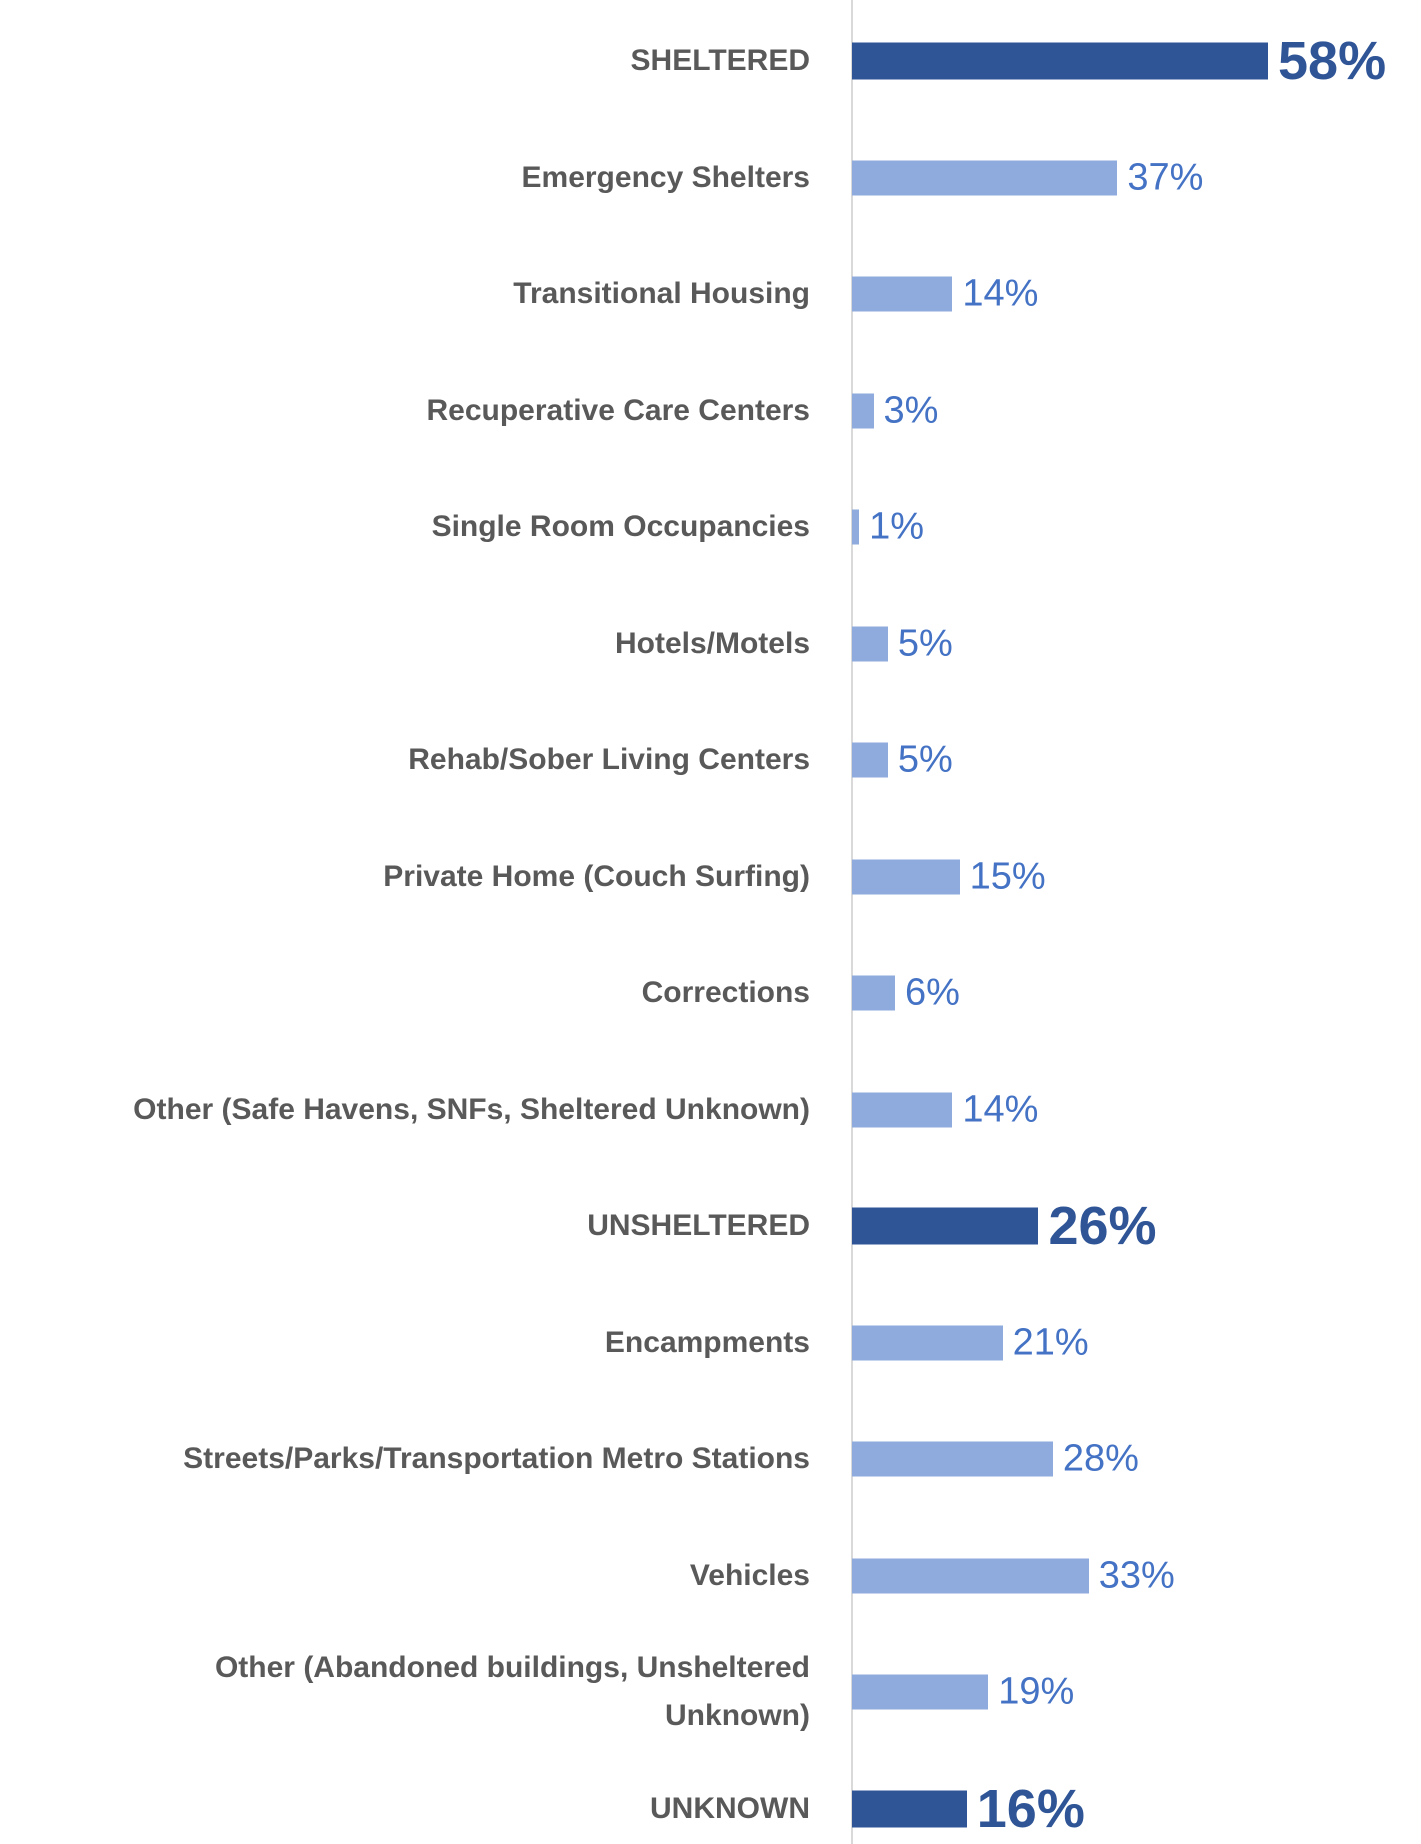 This screenshot has width=1421, height=1844. Describe the element at coordinates (712, 643) in the screenshot. I see `category-label: Hotels/Motels` at that location.